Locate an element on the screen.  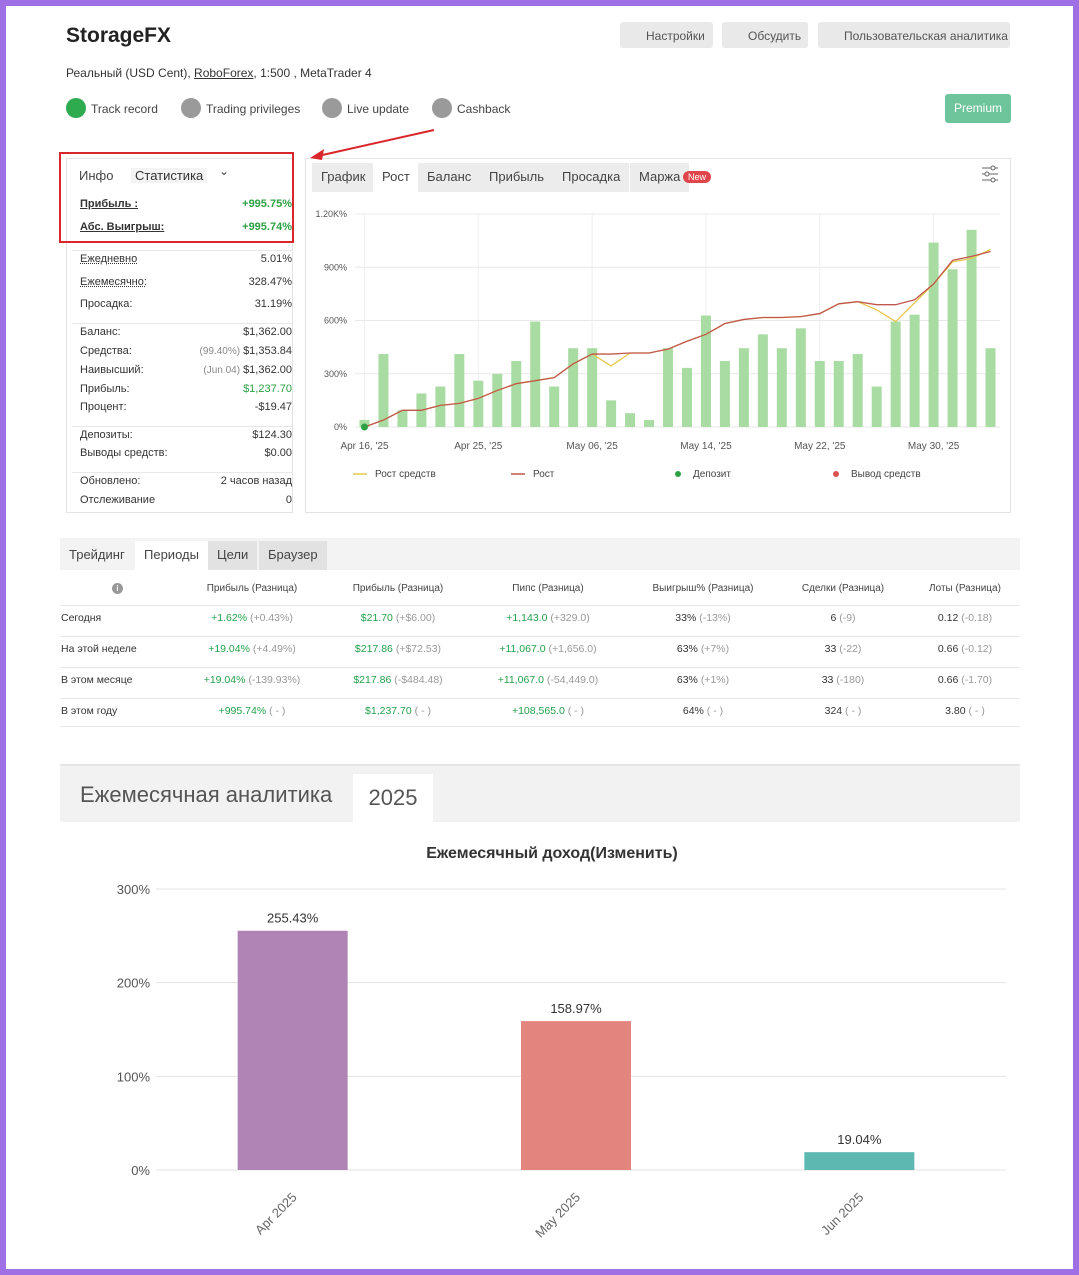
stat-label: Средства: is located at coordinates (106, 351).